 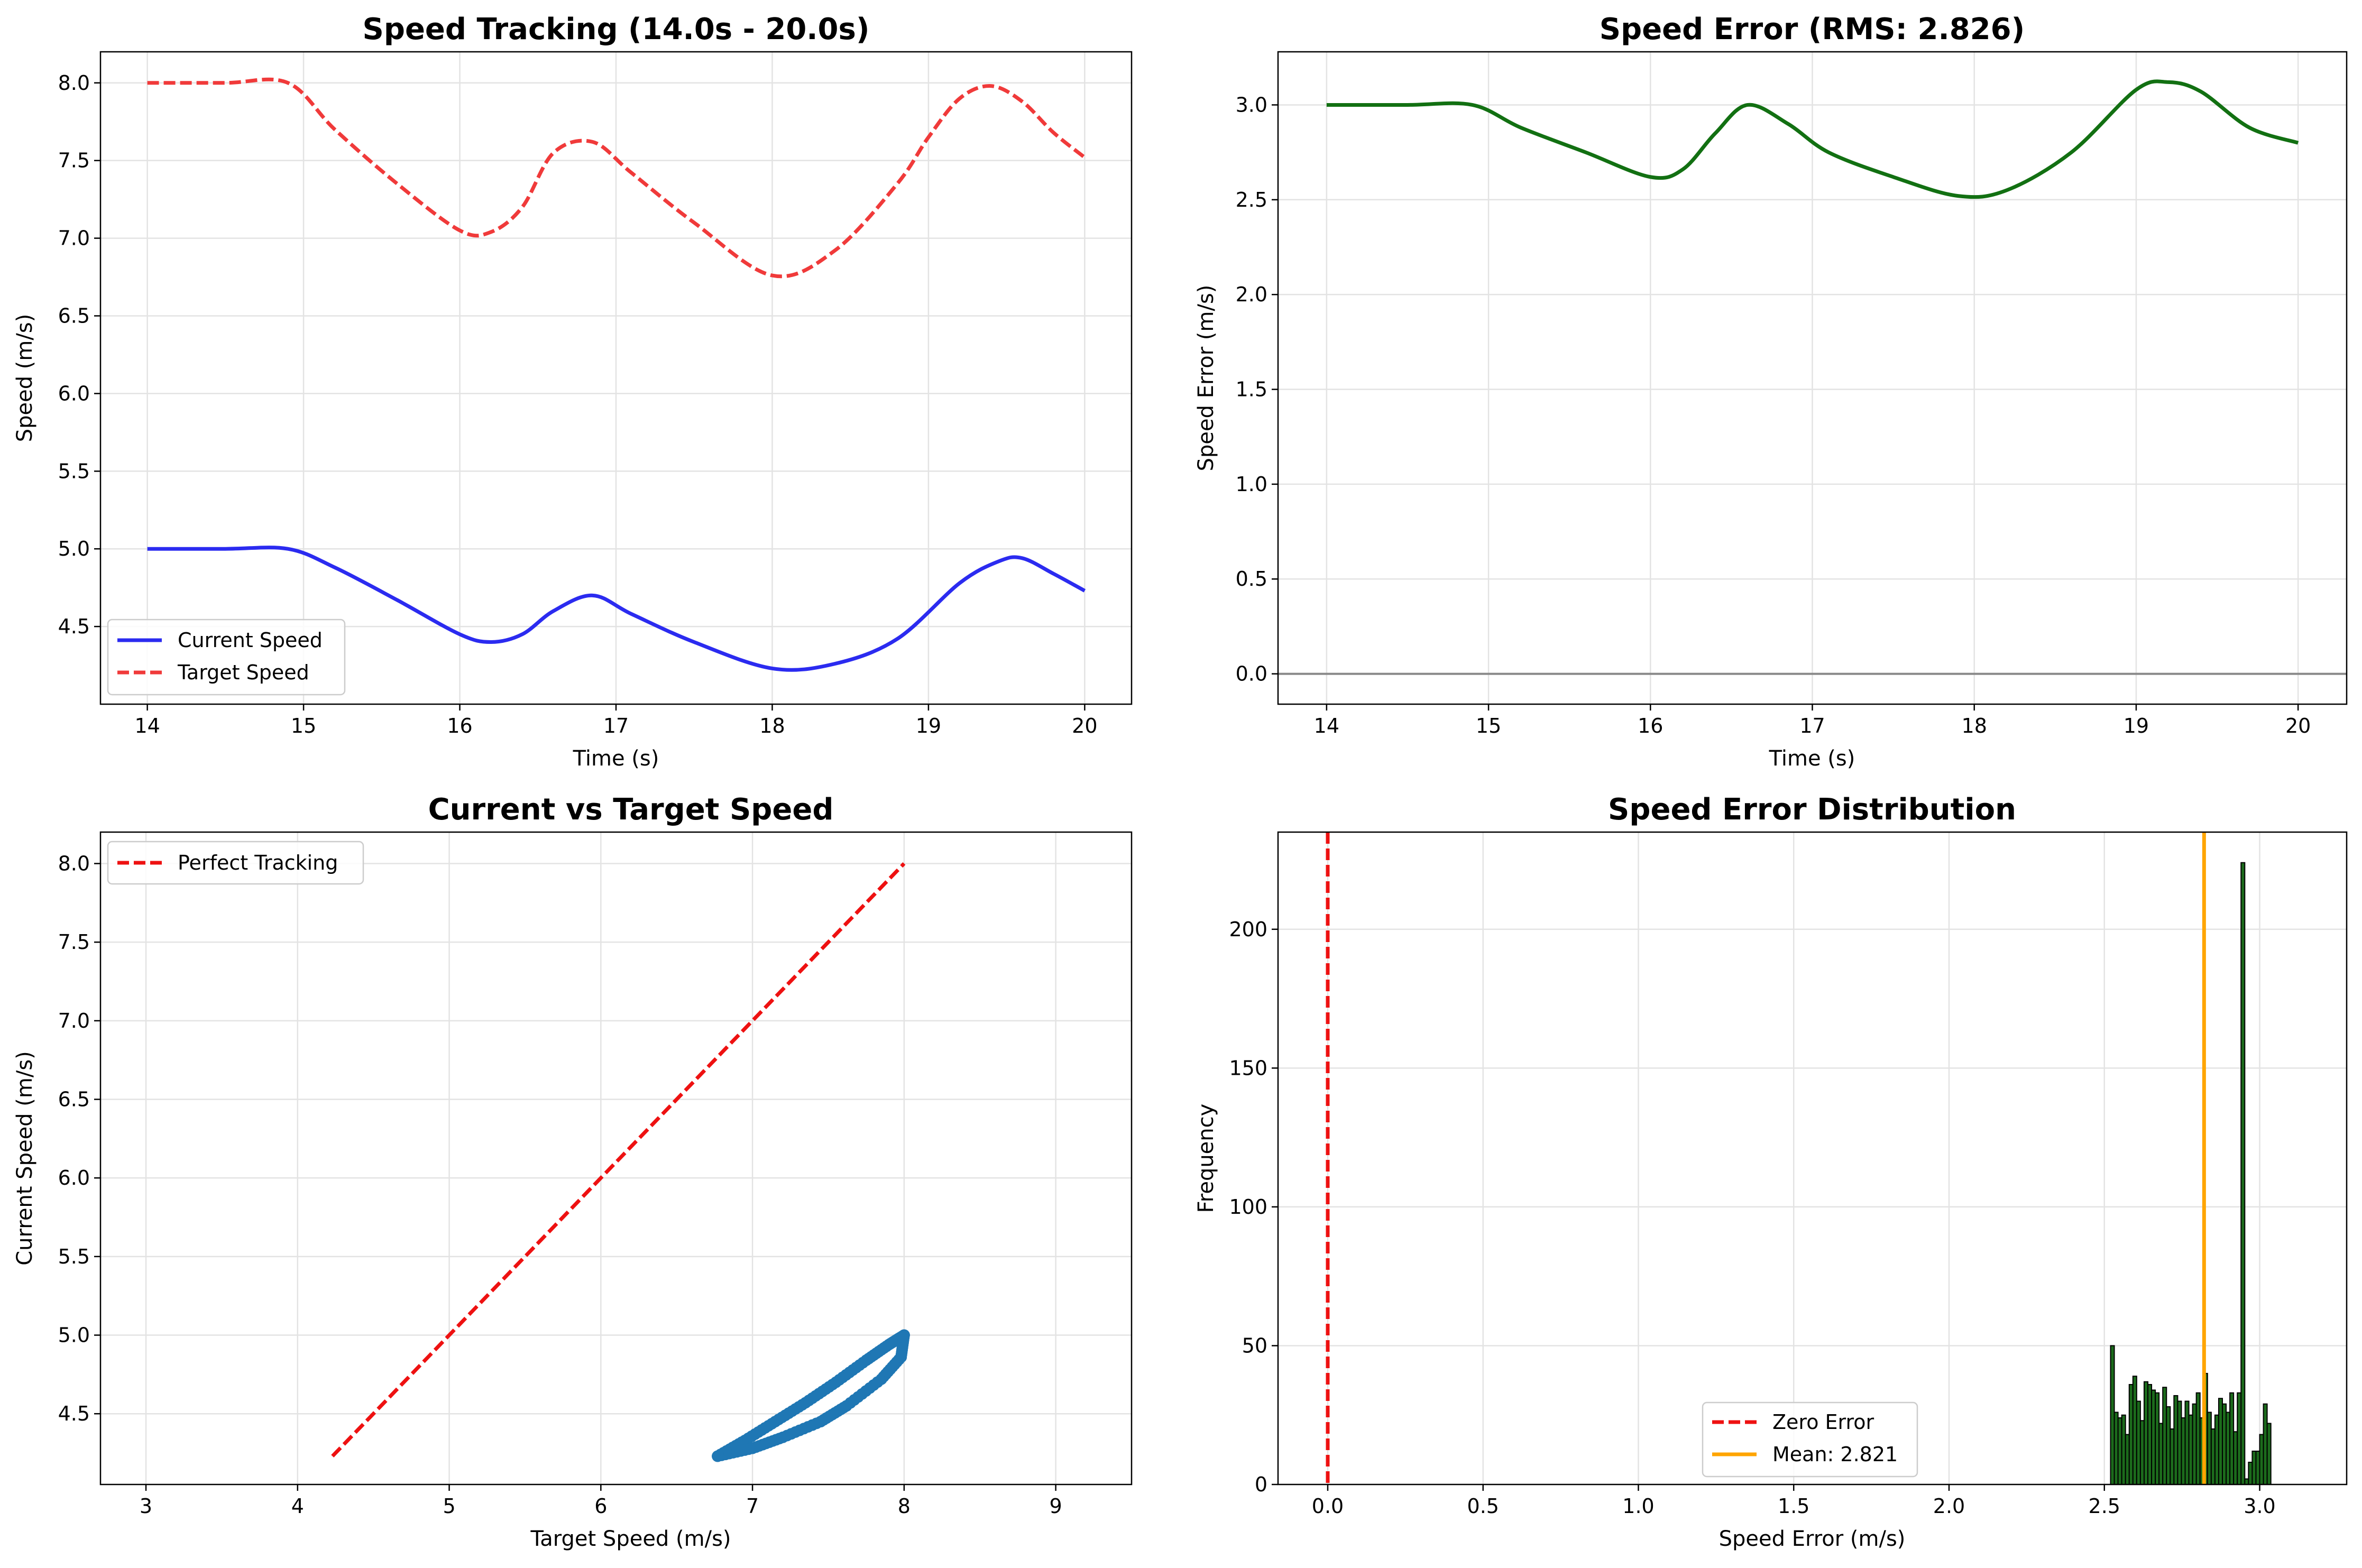 What do you see at coordinates (74, 1413) in the screenshot?
I see `y-tick-label: 4.5` at bounding box center [74, 1413].